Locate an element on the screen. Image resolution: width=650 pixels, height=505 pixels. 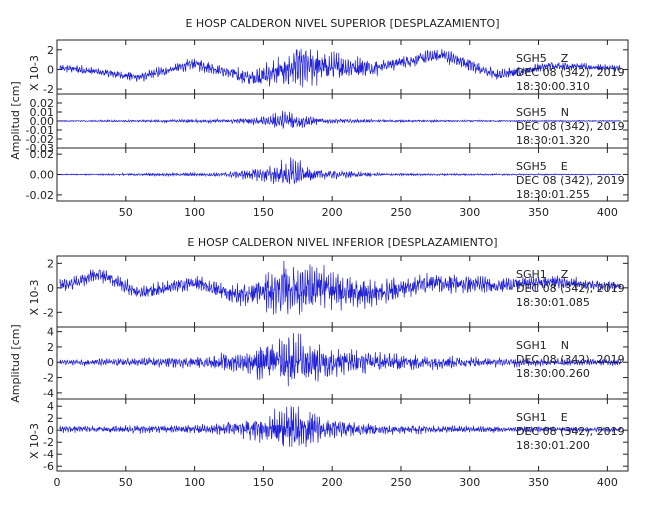
station-label: SGH1 E is located at coordinates (542, 417).